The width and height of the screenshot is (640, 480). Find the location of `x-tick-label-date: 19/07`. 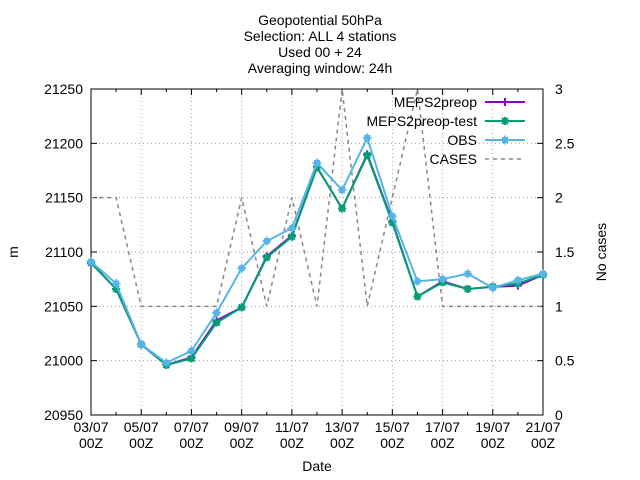

x-tick-label-date: 19/07 is located at coordinates (492, 427).